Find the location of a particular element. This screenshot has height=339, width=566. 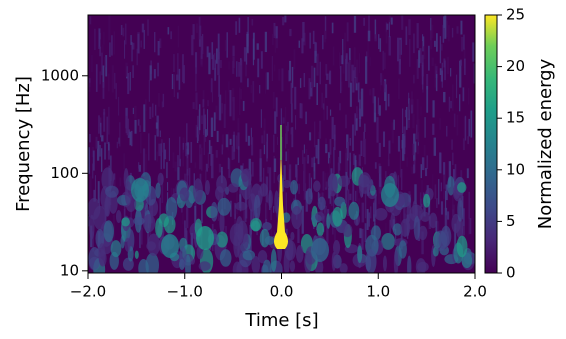

y-axis-label: Frequency [Hz] is located at coordinates (23, 144).